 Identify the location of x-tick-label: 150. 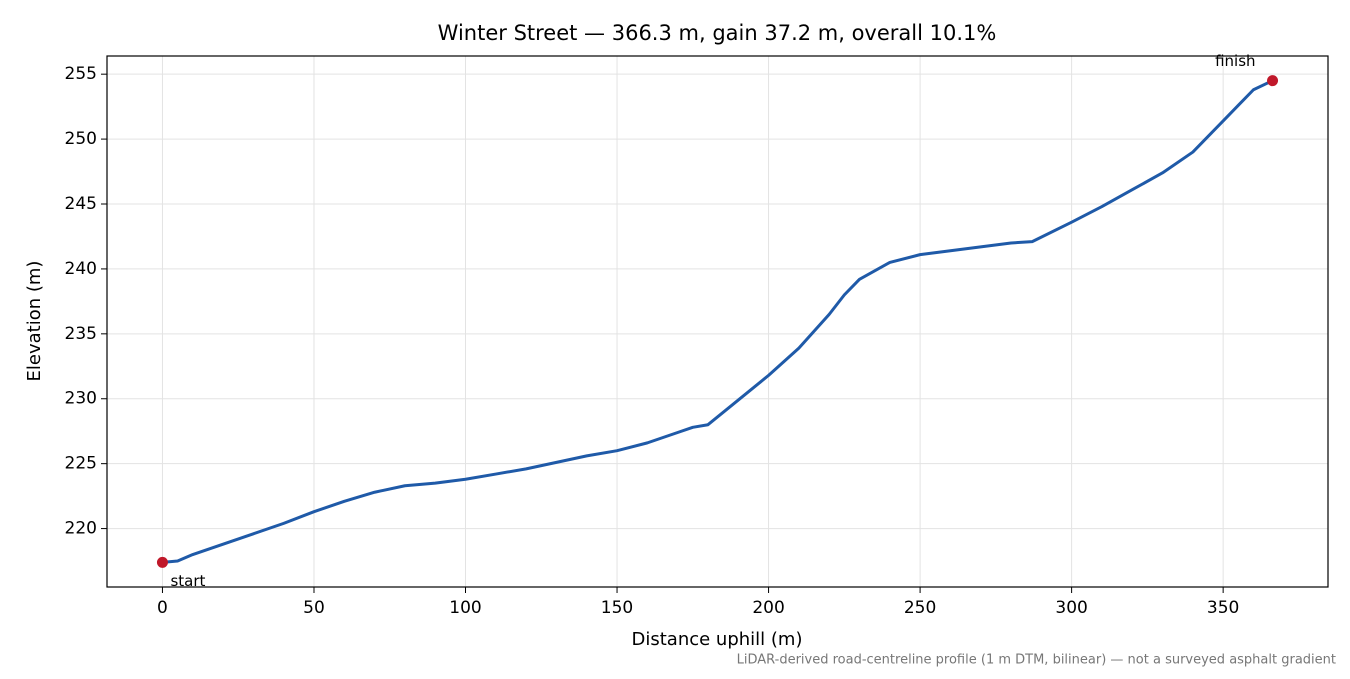
(617, 608).